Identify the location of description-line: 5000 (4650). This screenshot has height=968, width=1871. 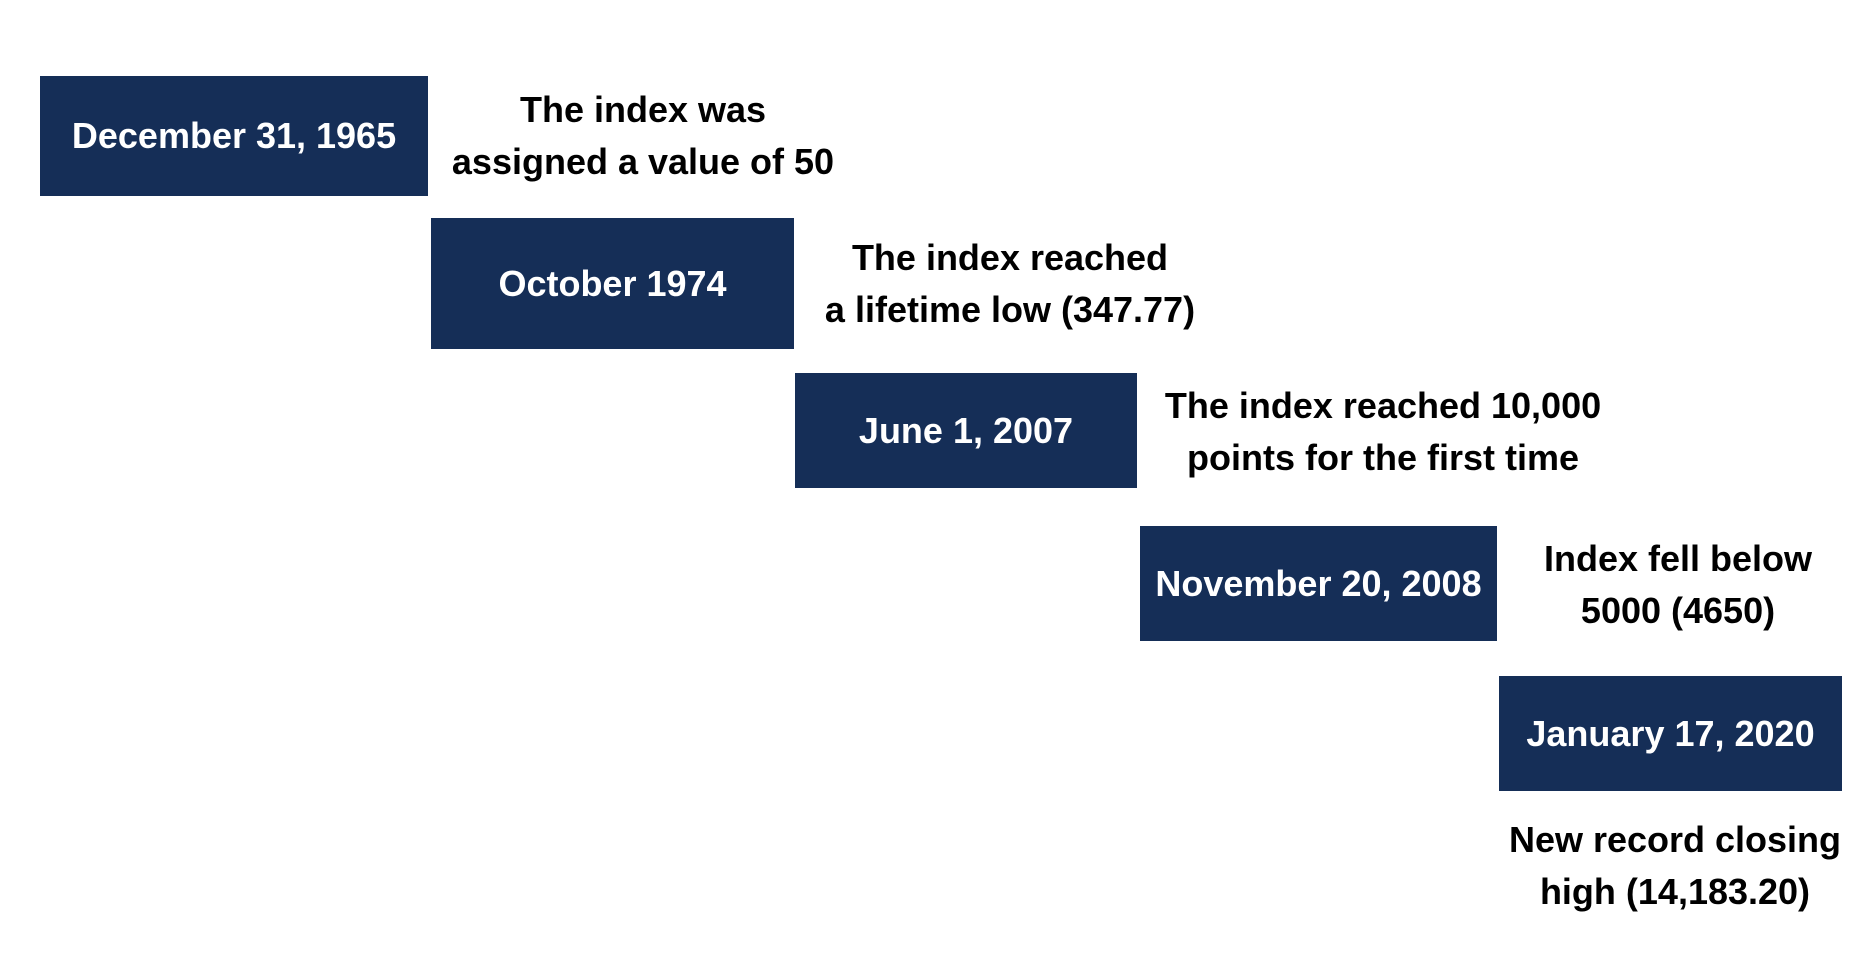
(1678, 610).